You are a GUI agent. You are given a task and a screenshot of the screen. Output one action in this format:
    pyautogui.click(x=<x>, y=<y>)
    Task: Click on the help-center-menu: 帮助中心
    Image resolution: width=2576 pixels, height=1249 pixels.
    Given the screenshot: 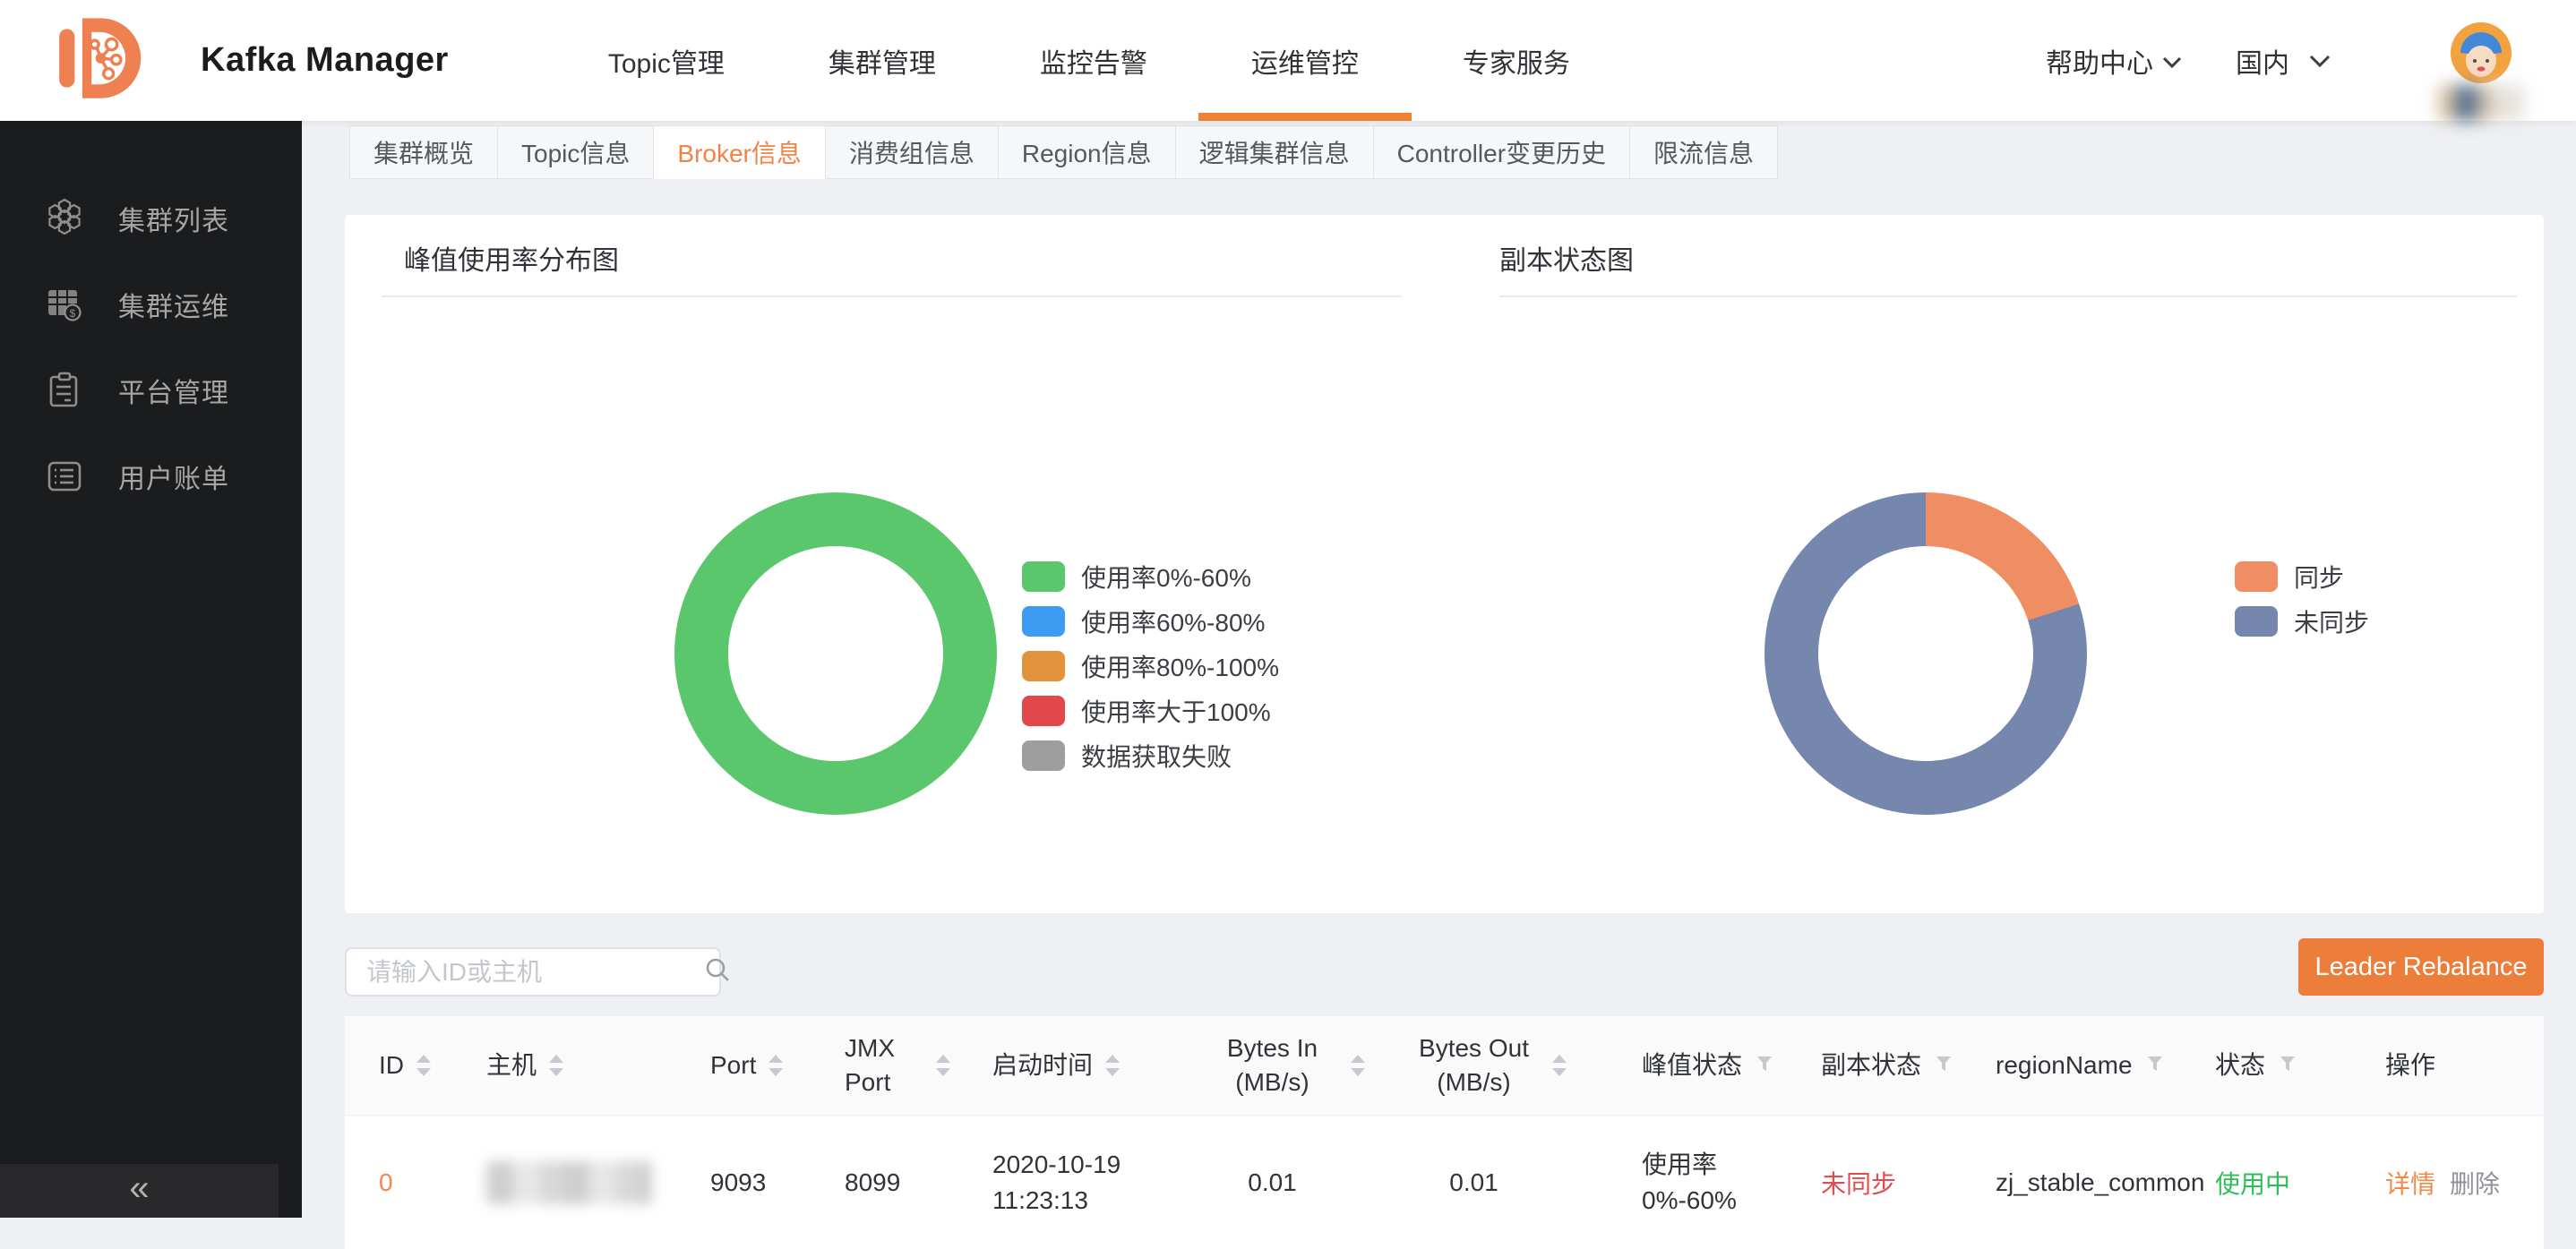 What is the action you would take?
    pyautogui.click(x=2114, y=61)
    